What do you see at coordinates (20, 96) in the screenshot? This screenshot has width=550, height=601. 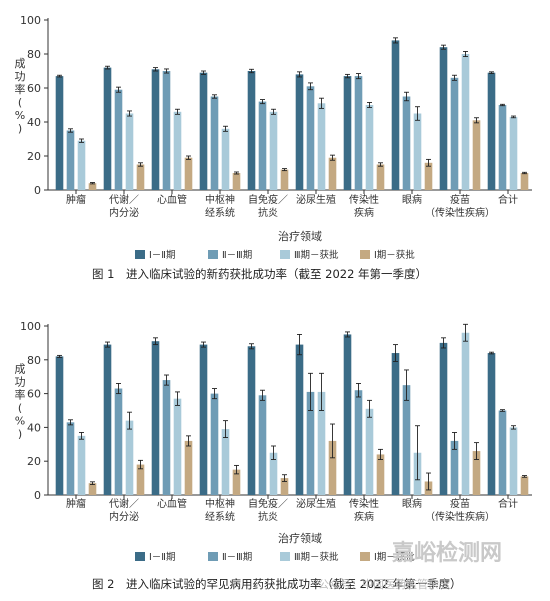 I see `y-axis-label: 成功率(%)` at bounding box center [20, 96].